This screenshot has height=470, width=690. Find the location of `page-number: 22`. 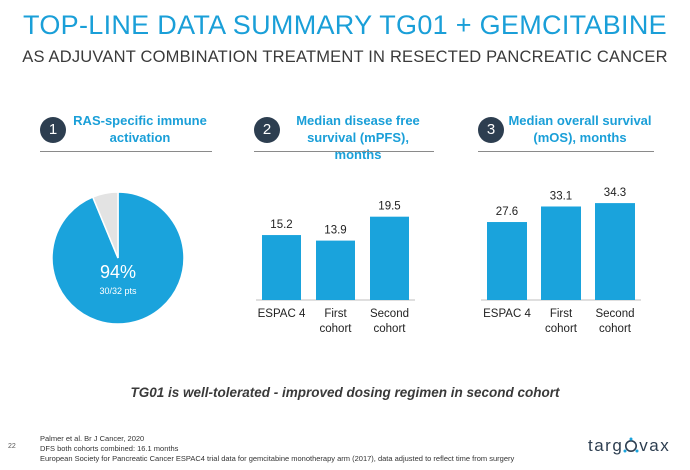

page-number: 22 is located at coordinates (12, 446).